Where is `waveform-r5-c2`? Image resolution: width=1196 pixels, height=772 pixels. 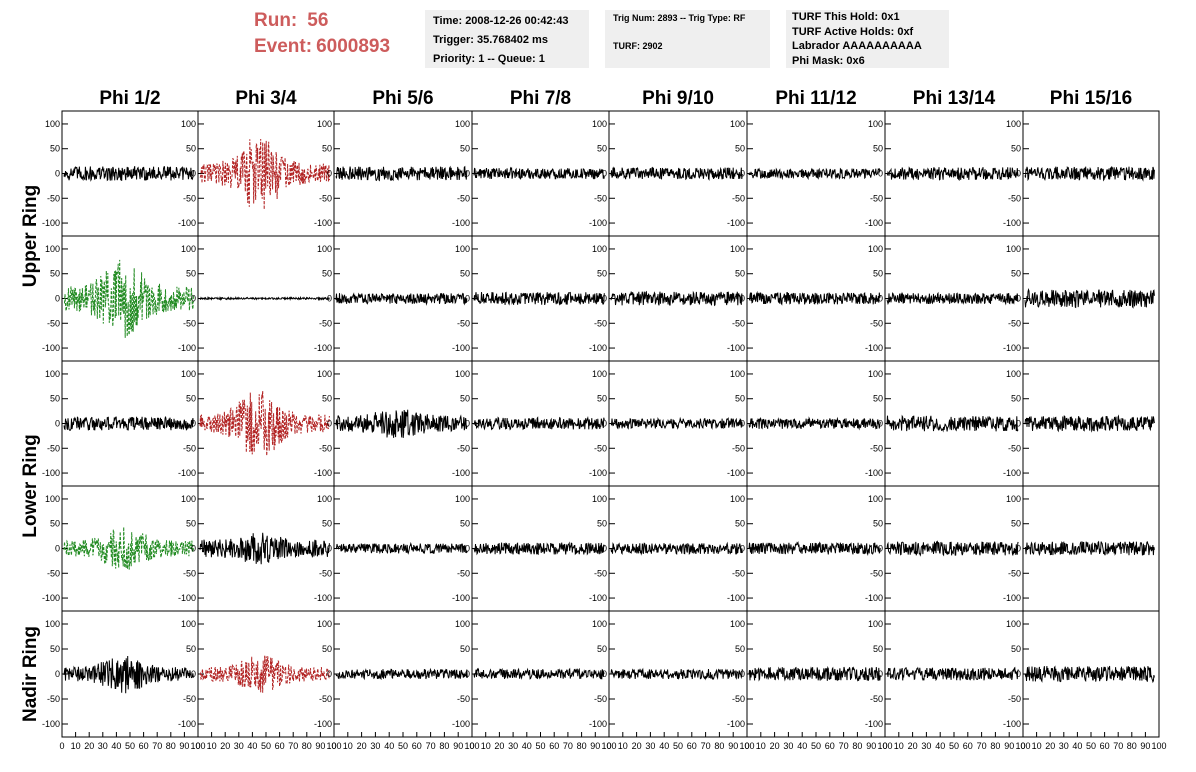 waveform-r5-c2 is located at coordinates (264, 674).